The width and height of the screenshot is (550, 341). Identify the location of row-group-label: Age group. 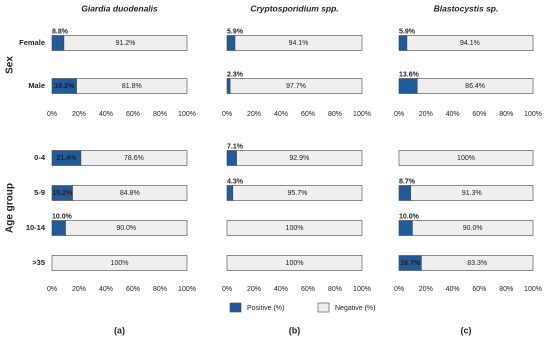
(10, 208).